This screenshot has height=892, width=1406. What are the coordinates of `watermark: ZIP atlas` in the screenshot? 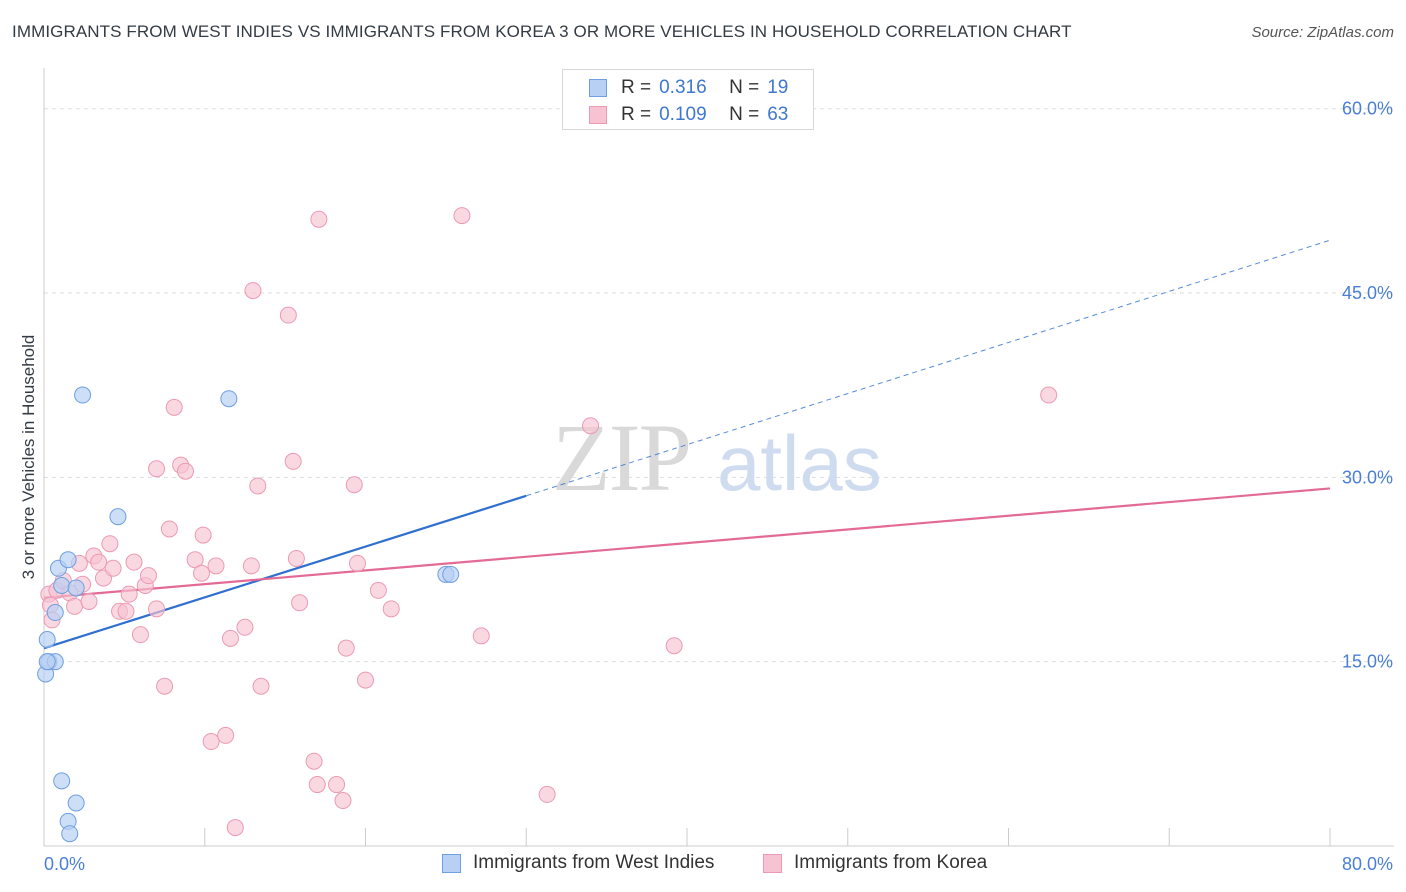 It's located at (717, 457).